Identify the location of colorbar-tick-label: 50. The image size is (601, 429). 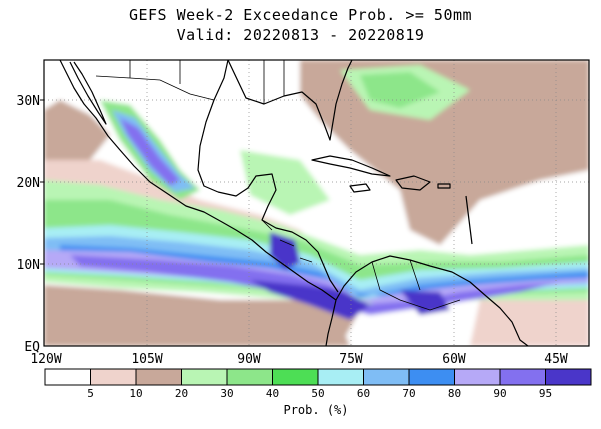
(317, 393).